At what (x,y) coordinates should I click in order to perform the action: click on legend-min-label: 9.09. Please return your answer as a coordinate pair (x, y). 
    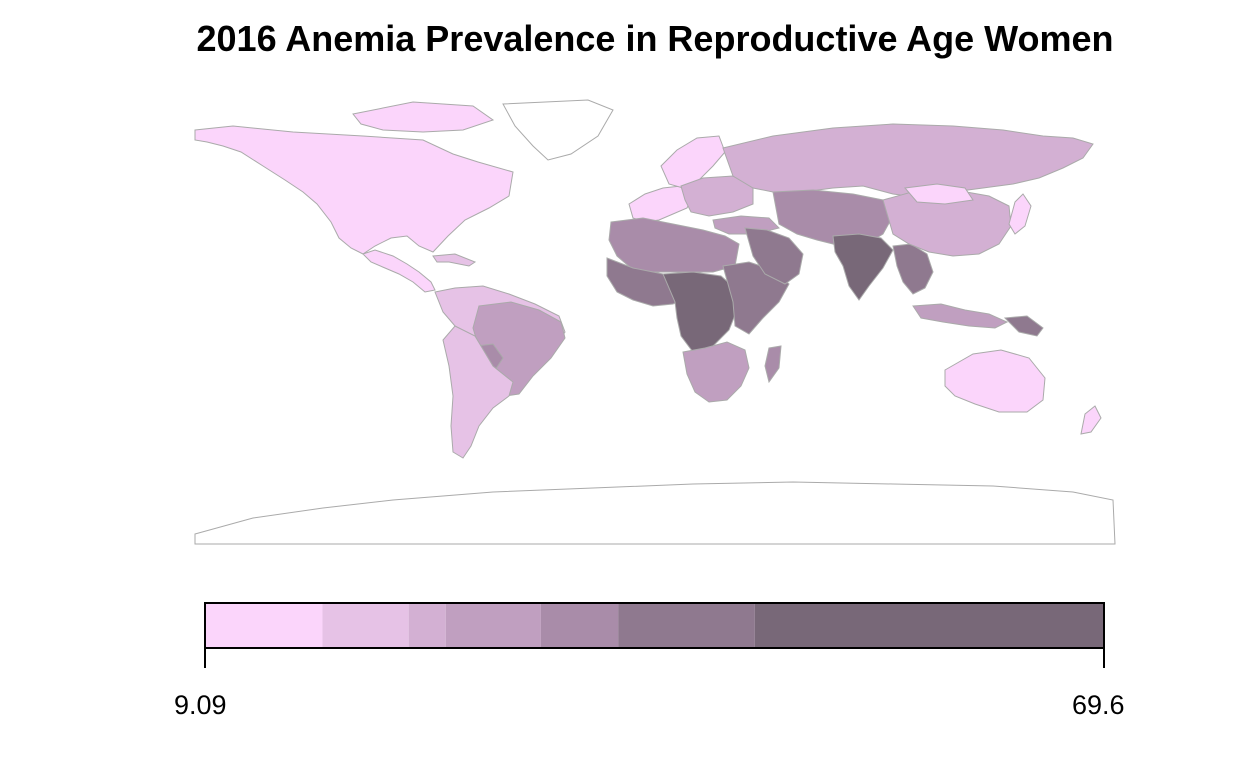
    Looking at the image, I should click on (200, 705).